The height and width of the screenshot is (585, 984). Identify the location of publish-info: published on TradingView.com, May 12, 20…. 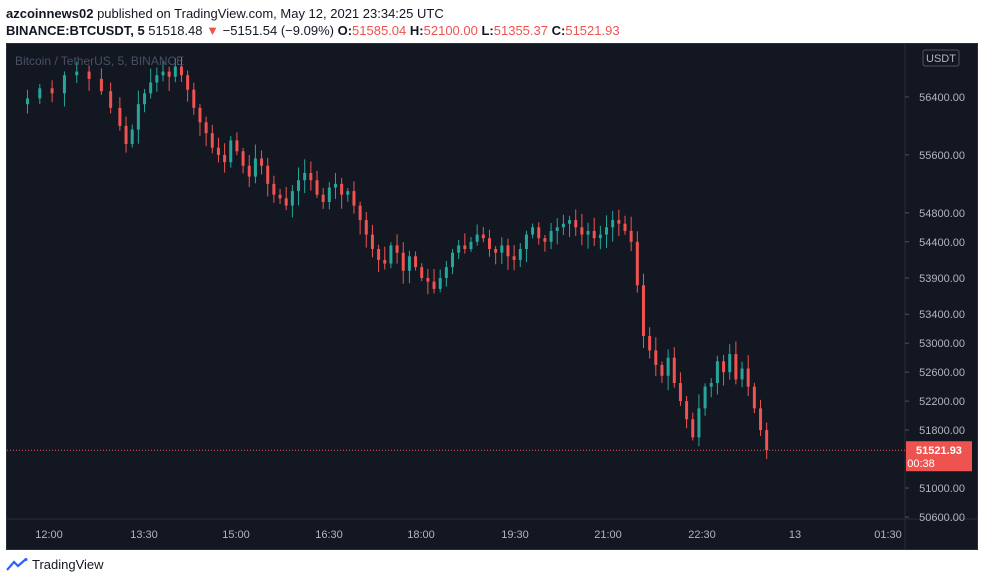
(270, 13).